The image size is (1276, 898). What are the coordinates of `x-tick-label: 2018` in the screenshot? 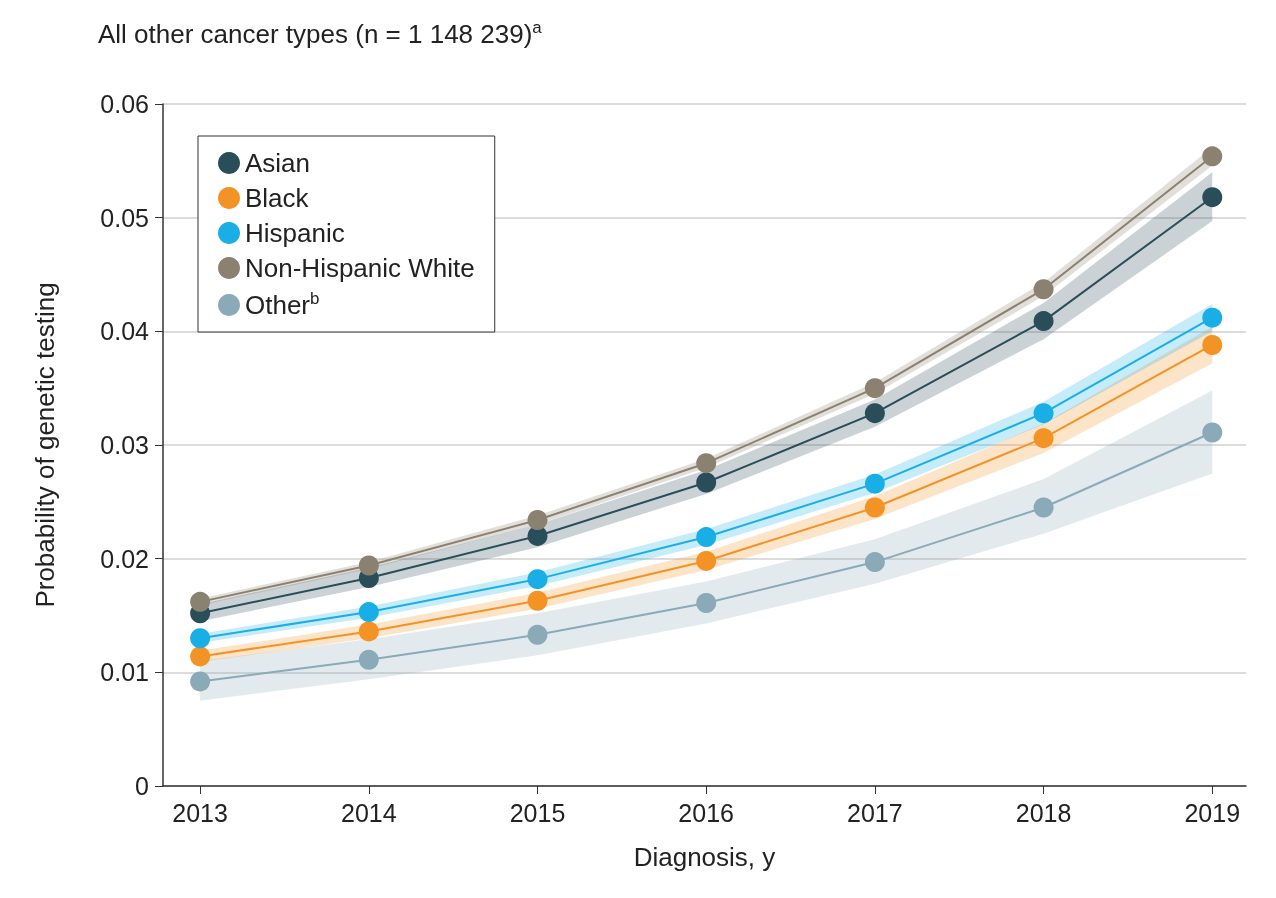 It's located at (1043, 812).